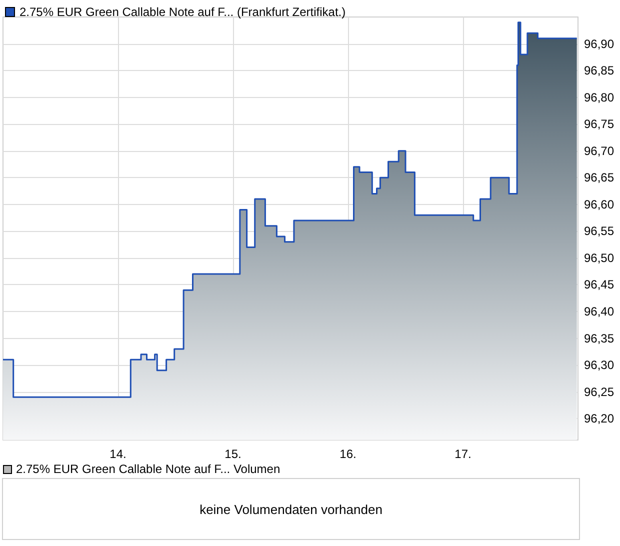 The height and width of the screenshot is (546, 620). What do you see at coordinates (599, 124) in the screenshot?
I see `y-tick-label: 96,75` at bounding box center [599, 124].